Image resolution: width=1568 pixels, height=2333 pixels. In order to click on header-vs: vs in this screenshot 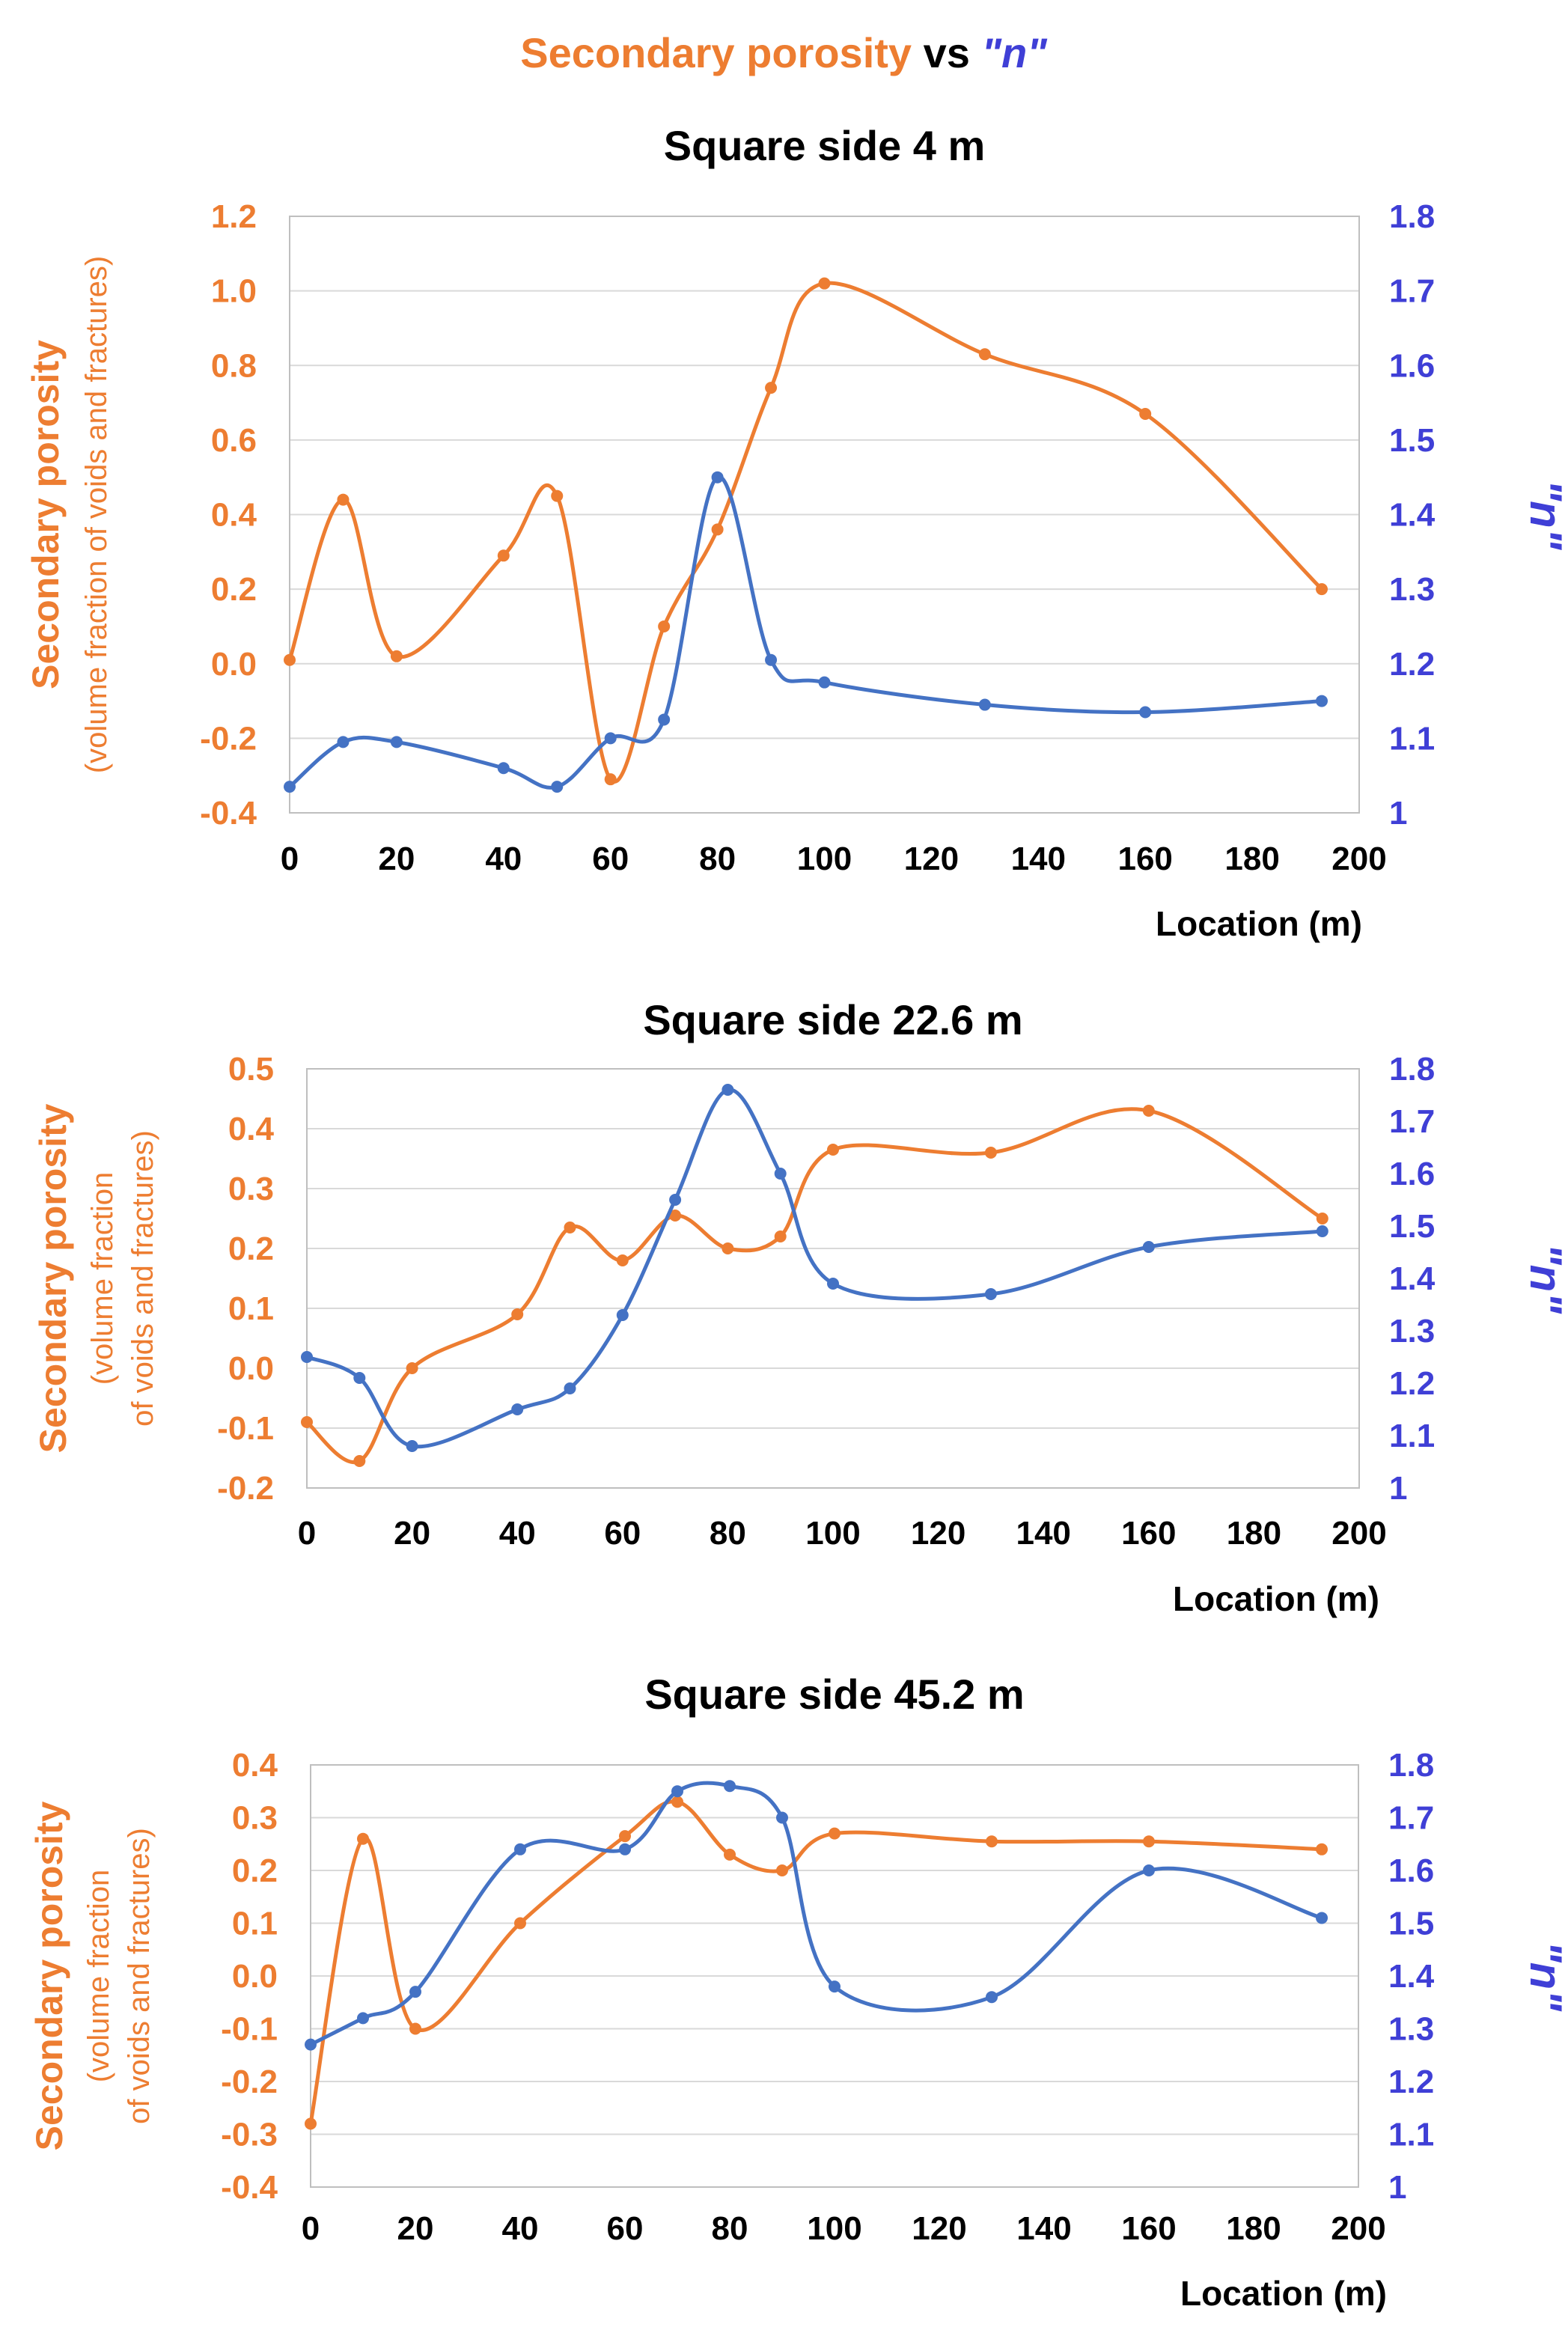, I will do `click(947, 52)`.